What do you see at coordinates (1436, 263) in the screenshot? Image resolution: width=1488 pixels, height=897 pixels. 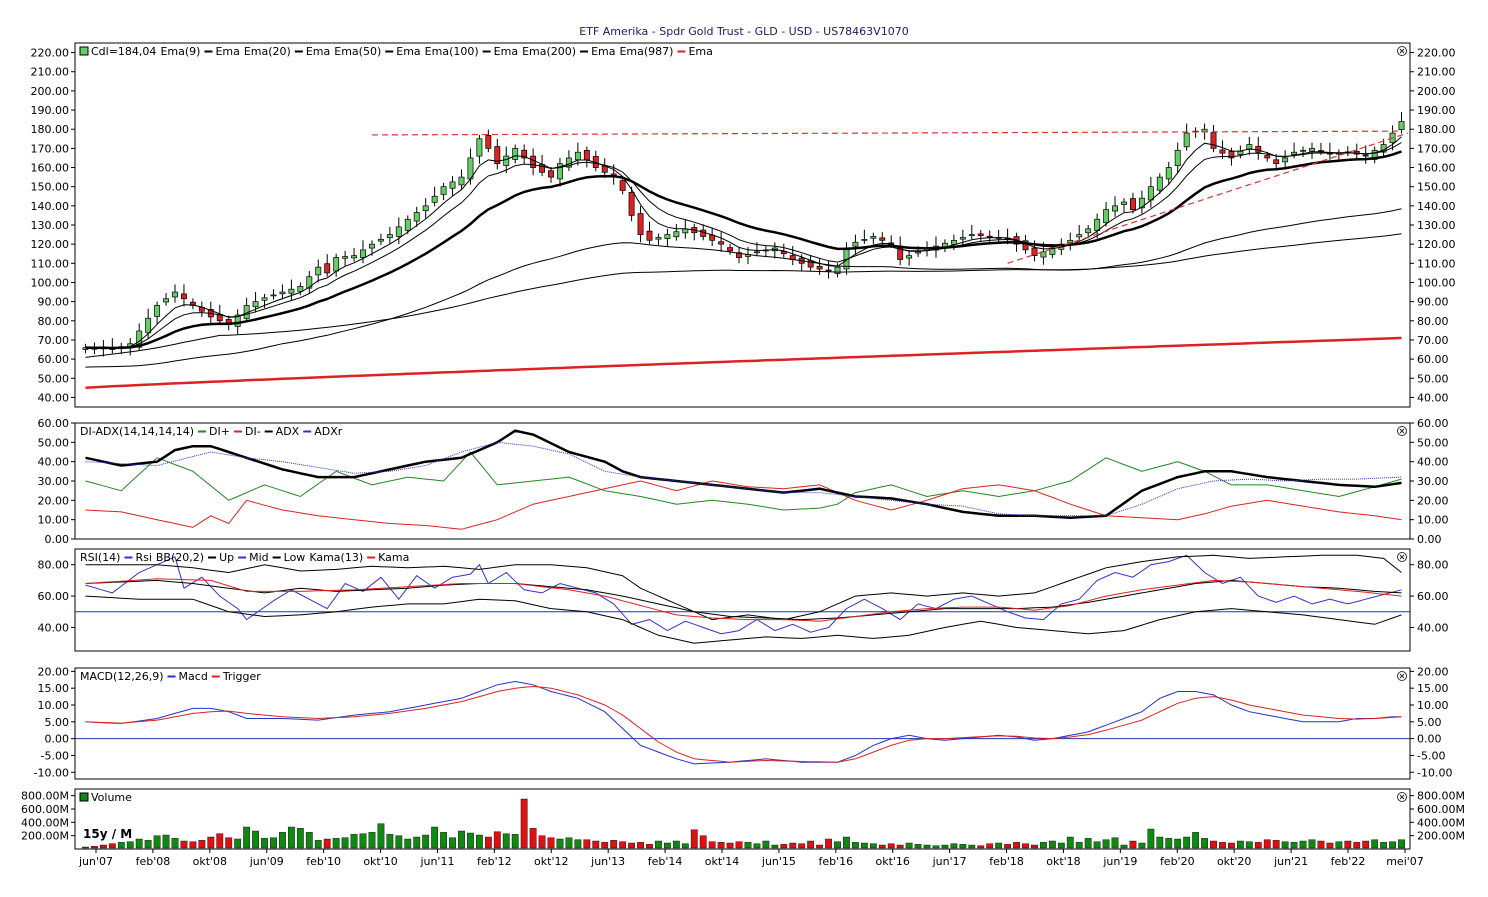 I see `y-tick-label-right: 110.00` at bounding box center [1436, 263].